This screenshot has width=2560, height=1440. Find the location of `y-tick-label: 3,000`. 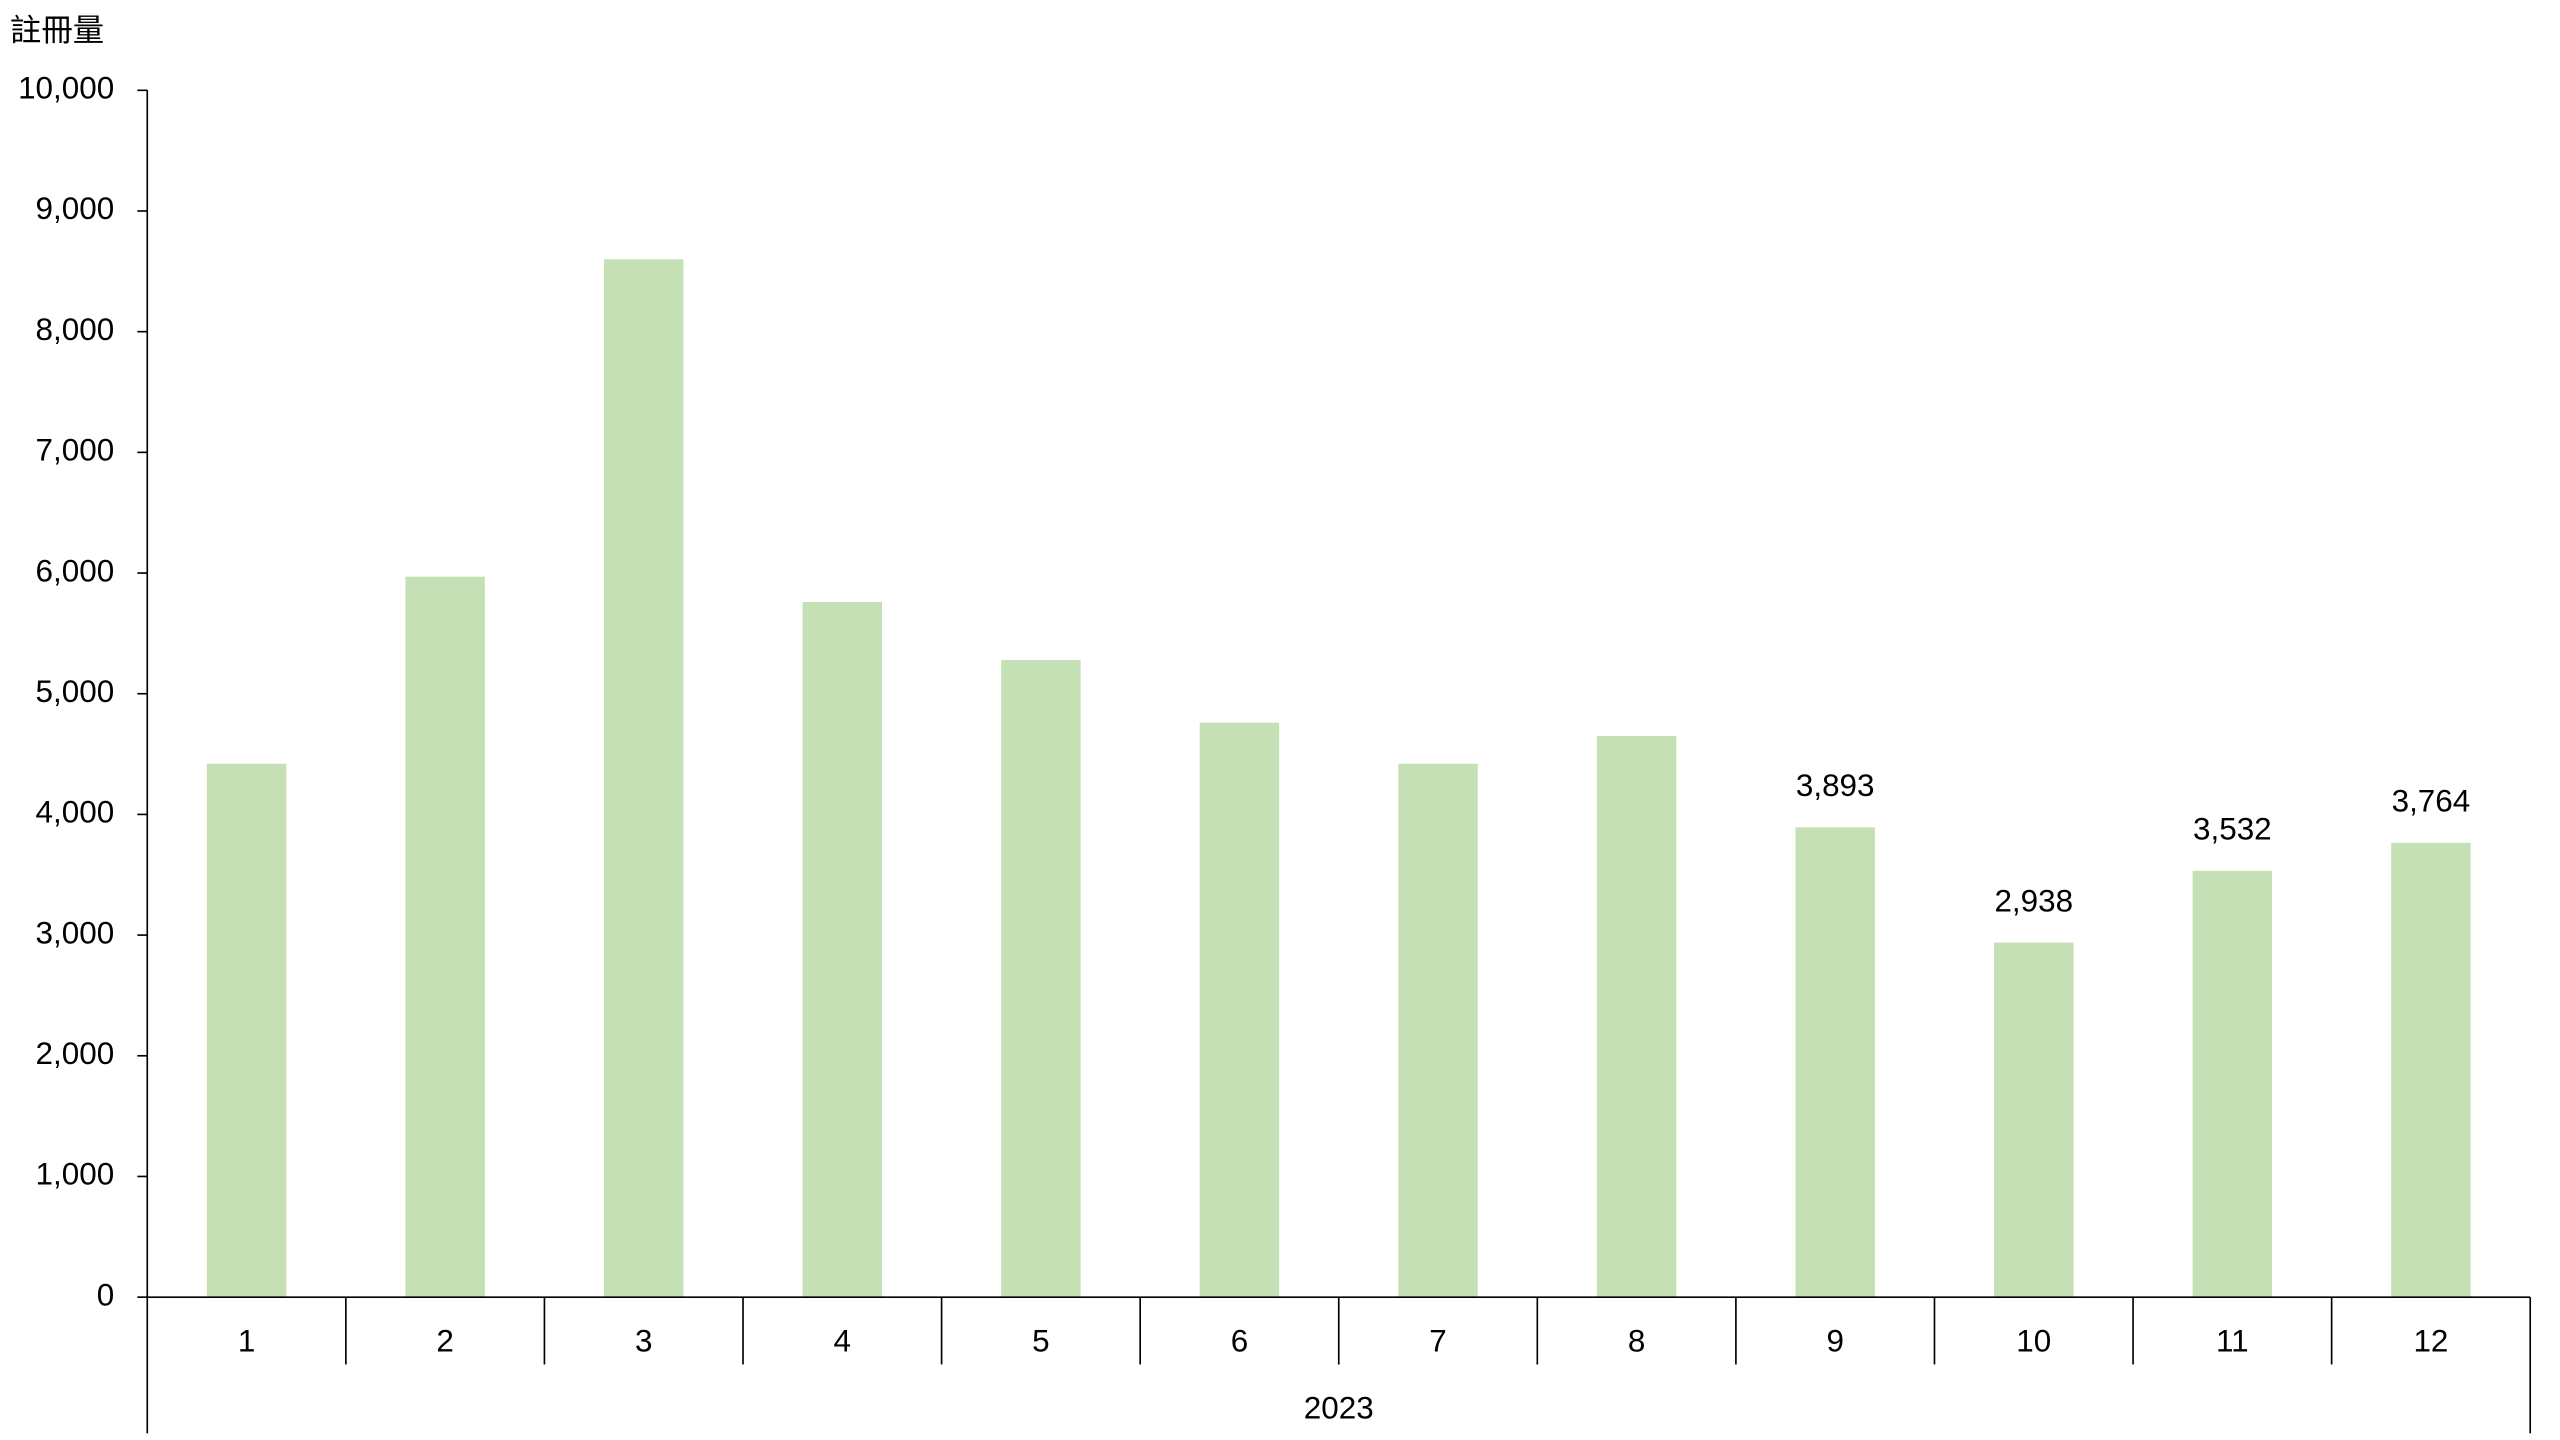

y-tick-label: 3,000 is located at coordinates (75, 932).